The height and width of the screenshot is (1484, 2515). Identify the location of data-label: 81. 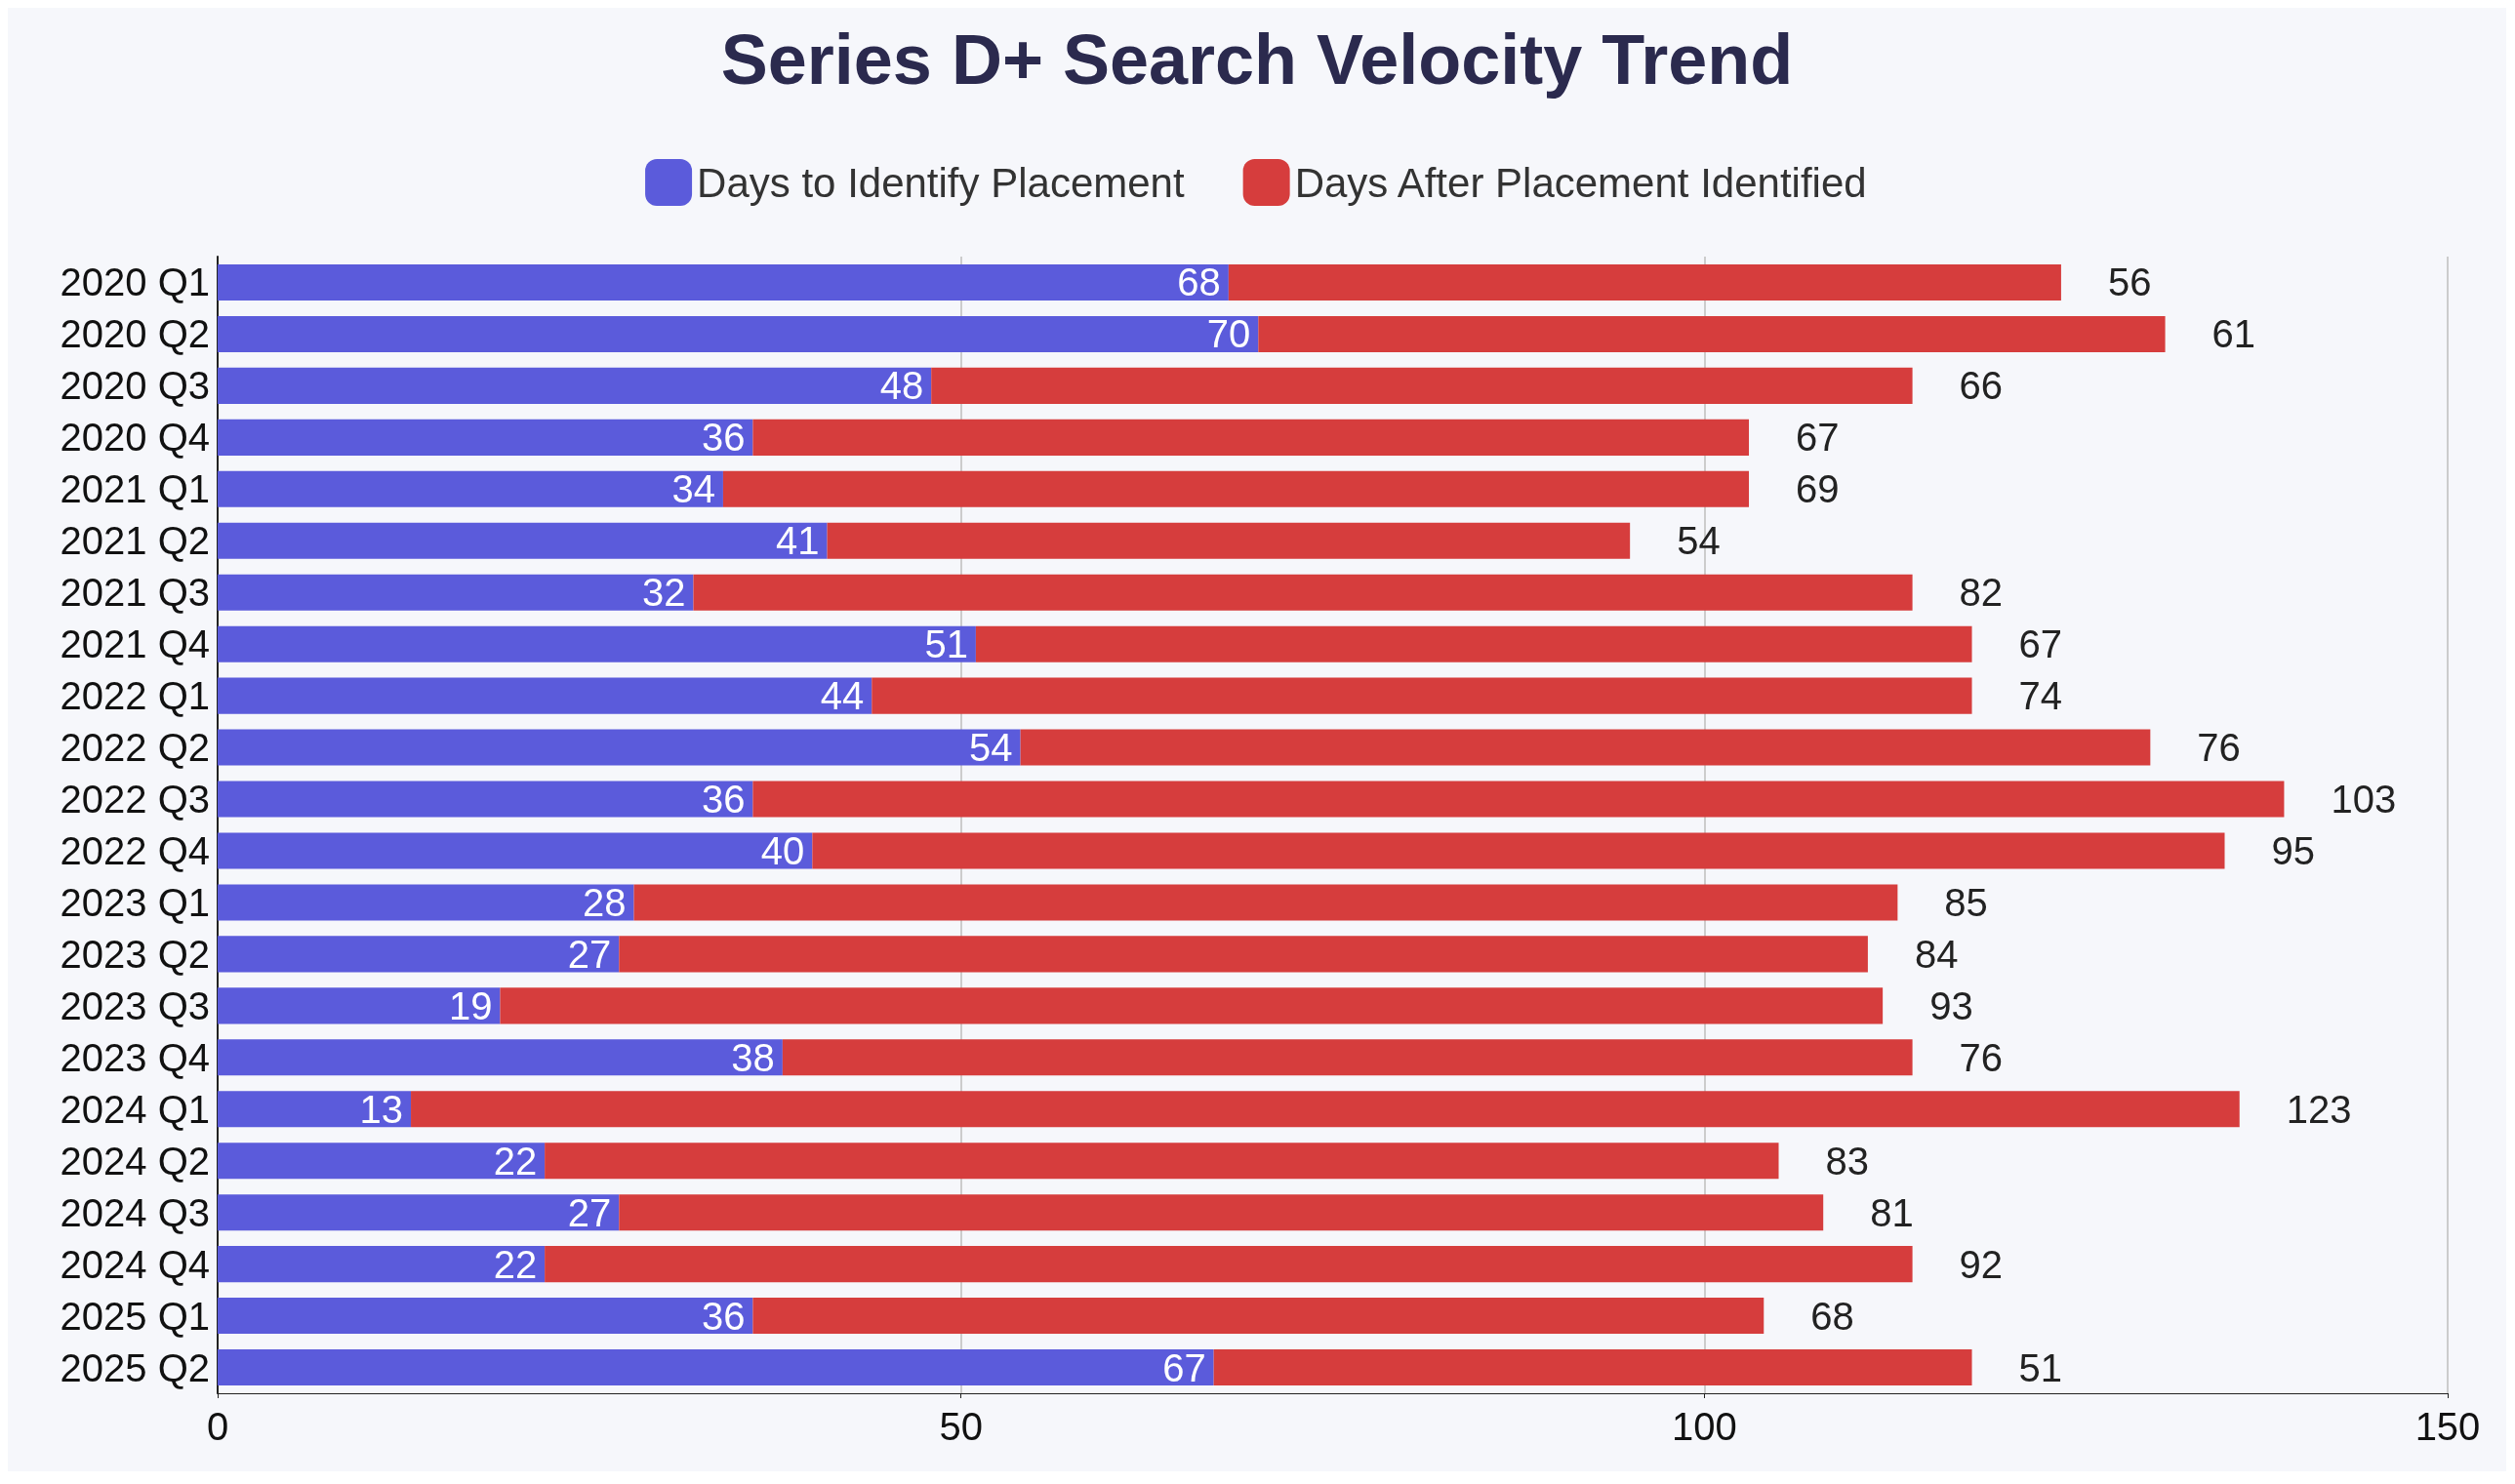
(1892, 1212).